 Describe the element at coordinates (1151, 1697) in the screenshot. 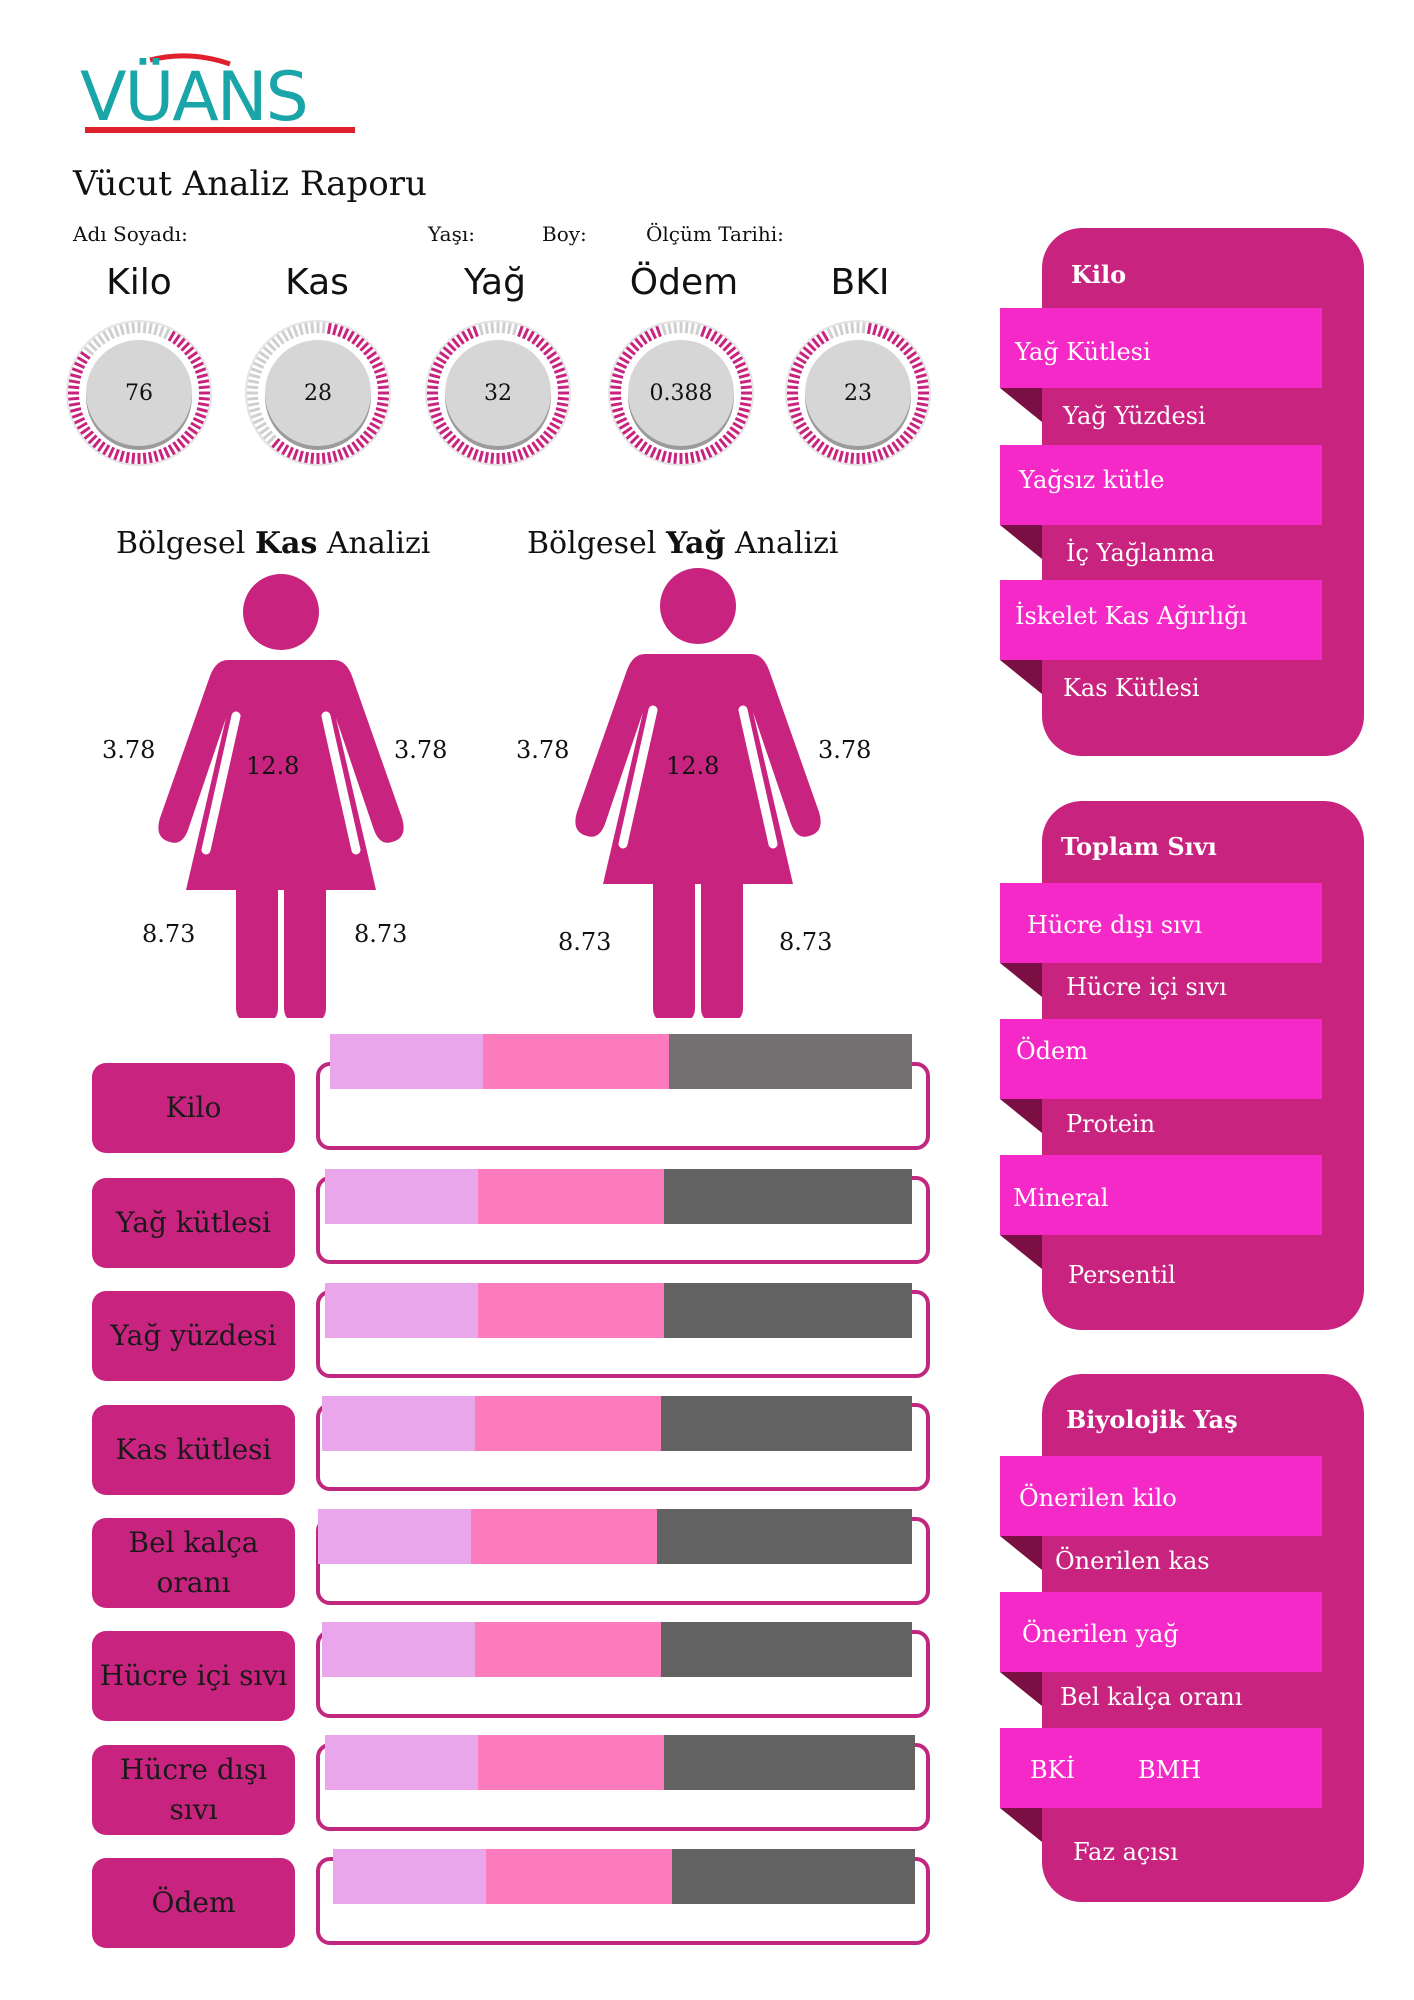

I see `sub-text-bel-kalca: Bel kalça oranı` at that location.